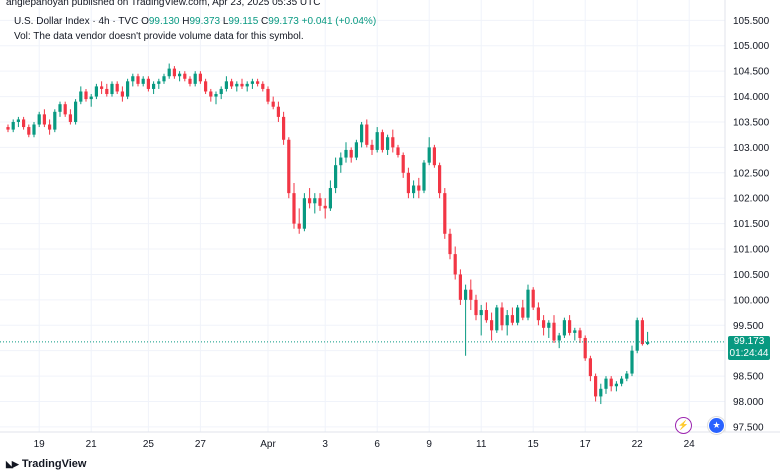 The height and width of the screenshot is (470, 780). What do you see at coordinates (748, 427) in the screenshot?
I see `price-tick-label: 97.500` at bounding box center [748, 427].